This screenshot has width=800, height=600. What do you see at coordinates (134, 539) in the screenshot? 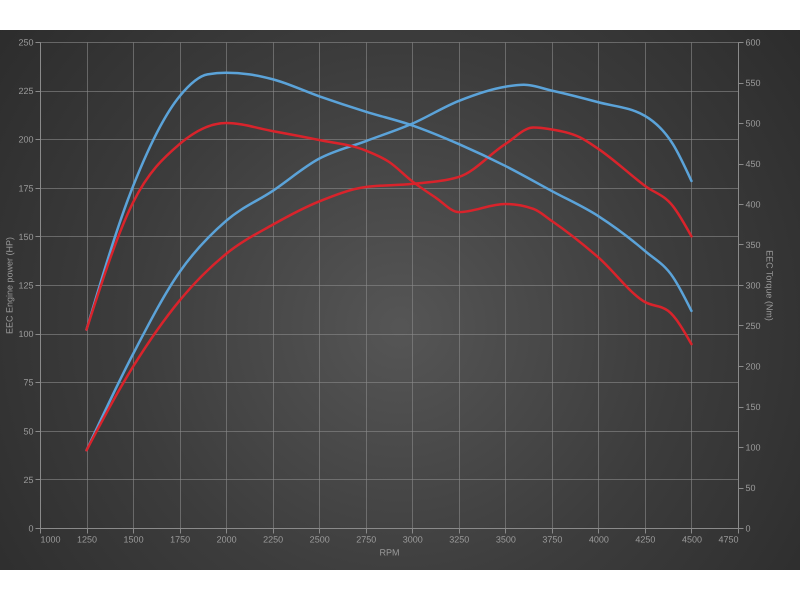
I see `x-tick-label: 1500` at bounding box center [134, 539].